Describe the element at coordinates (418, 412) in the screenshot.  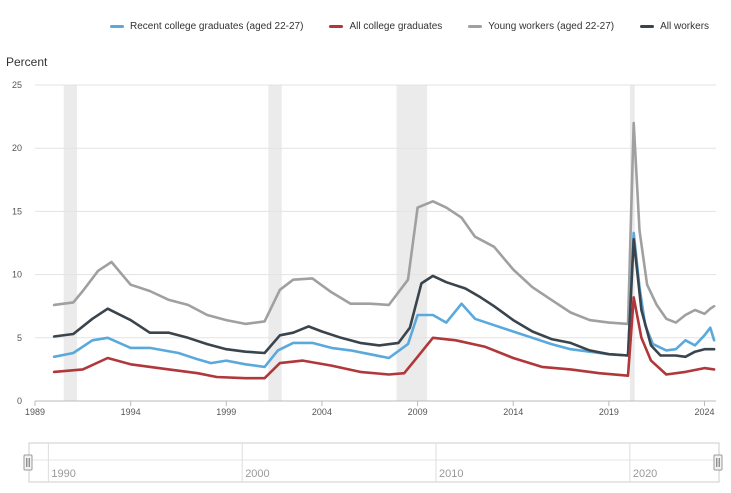
I see `x-tick-label: 2009` at that location.